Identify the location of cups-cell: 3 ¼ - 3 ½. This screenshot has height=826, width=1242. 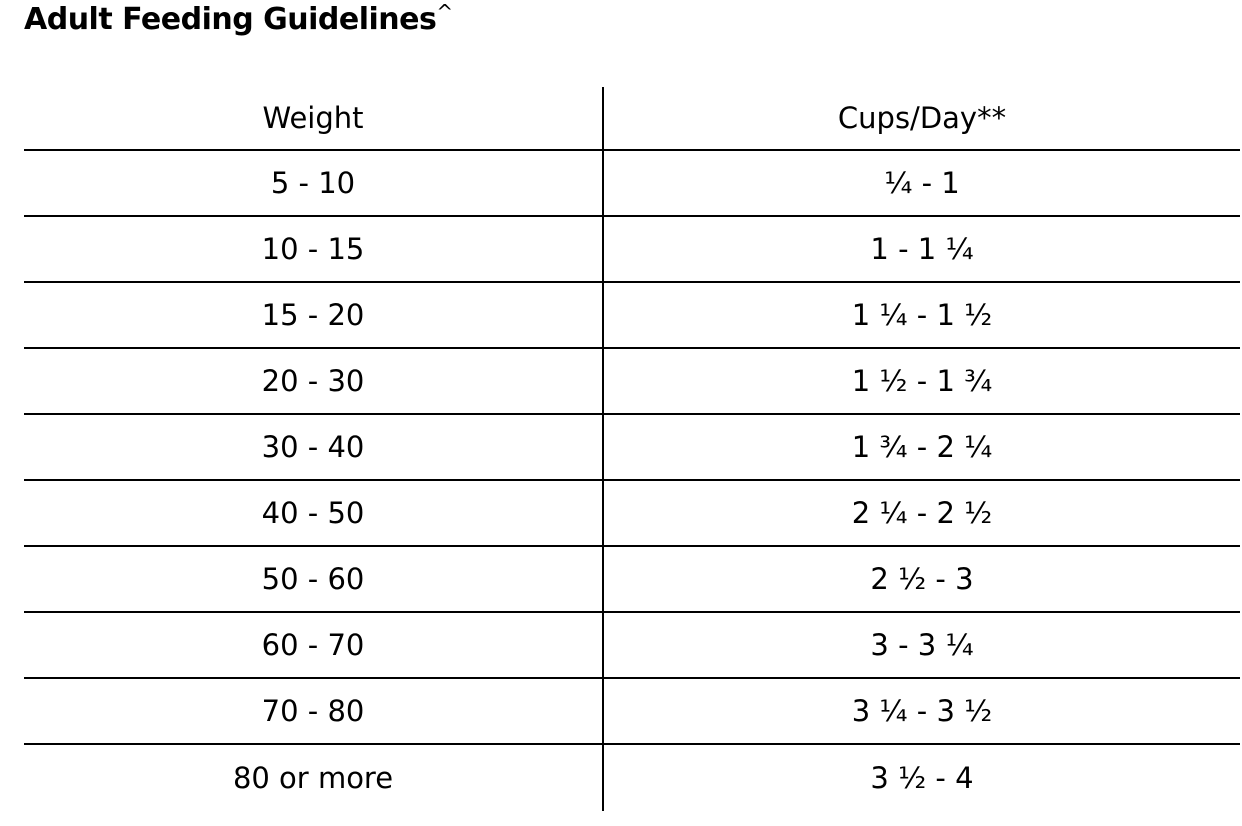
(922, 711).